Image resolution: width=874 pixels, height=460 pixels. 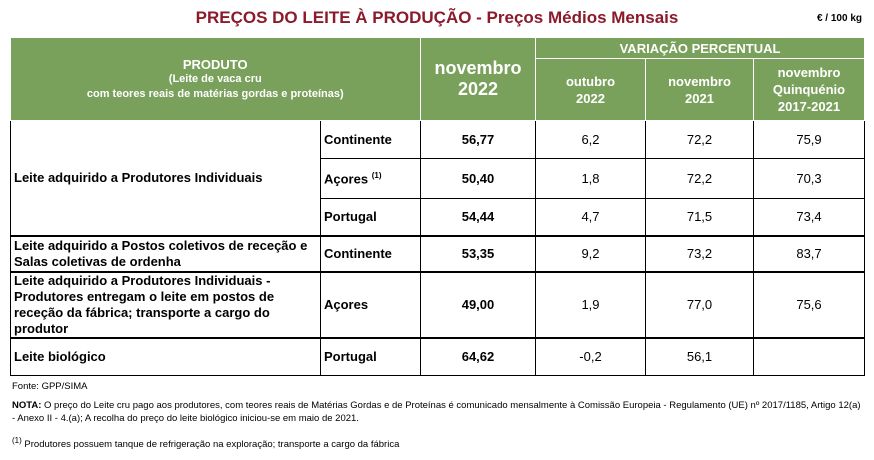 What do you see at coordinates (165, 356) in the screenshot?
I see `product-label: Leite biológico` at bounding box center [165, 356].